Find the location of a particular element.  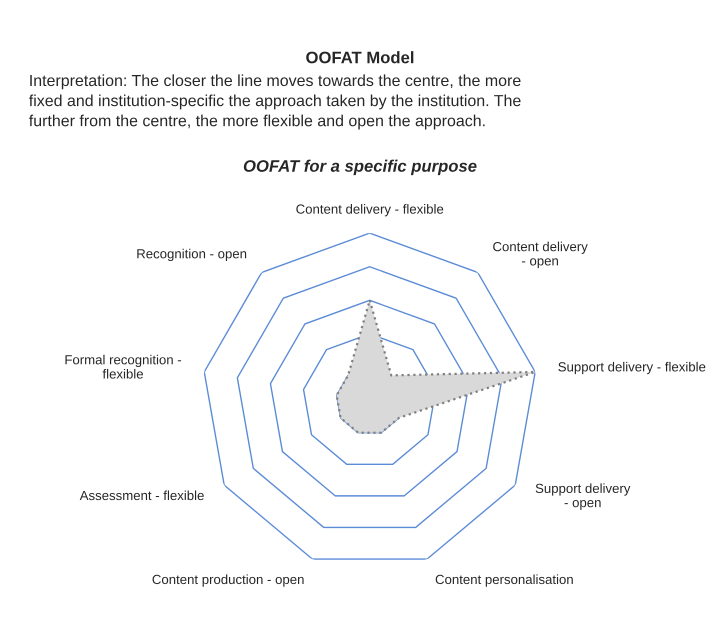

text: OOFAT for a specific purpose is located at coordinates (360, 168).